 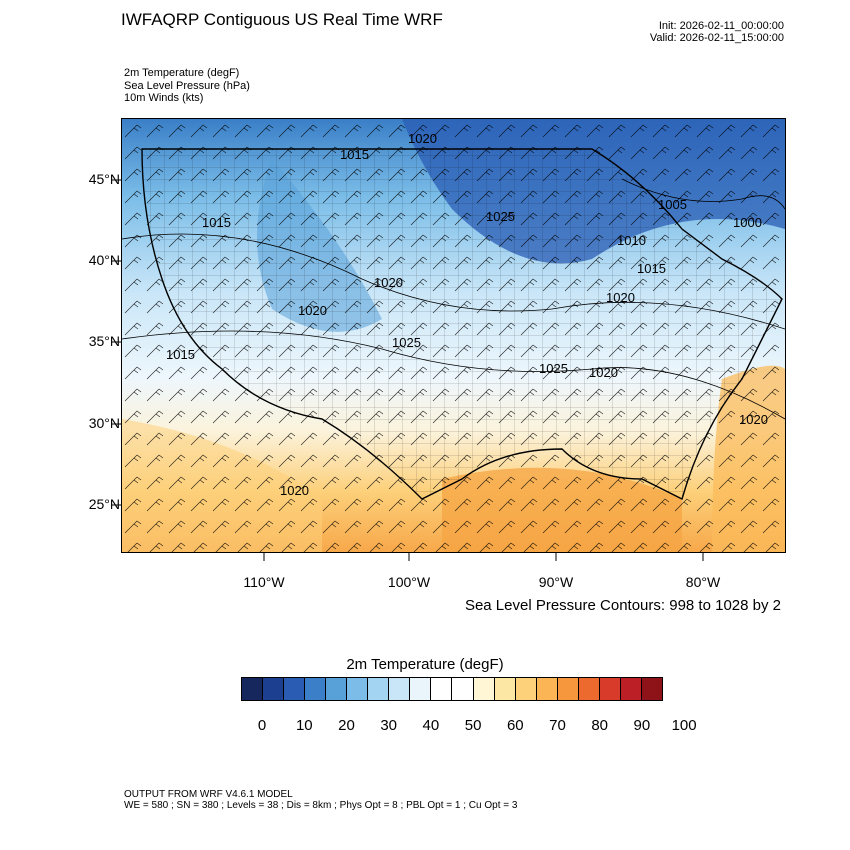 What do you see at coordinates (104, 504) in the screenshot?
I see `lat-label-25n: 25°N` at bounding box center [104, 504].